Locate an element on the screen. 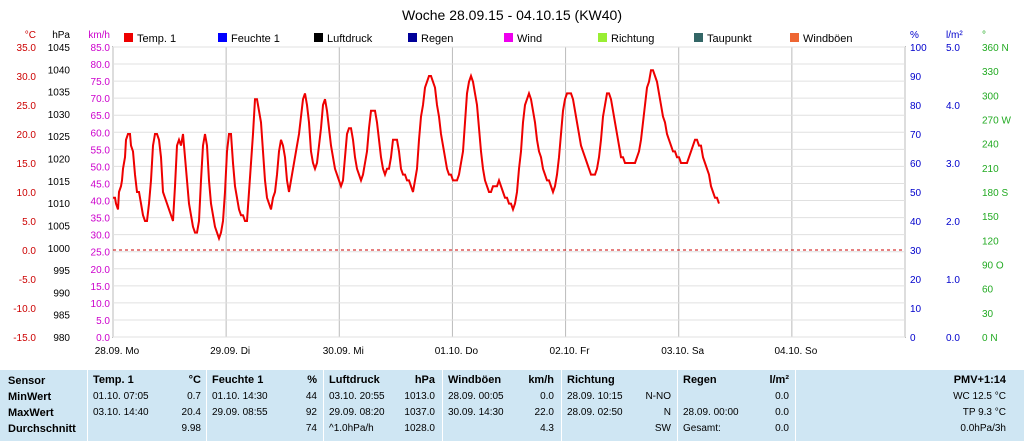  axis-tick-label: 0 N is located at coordinates (990, 338).